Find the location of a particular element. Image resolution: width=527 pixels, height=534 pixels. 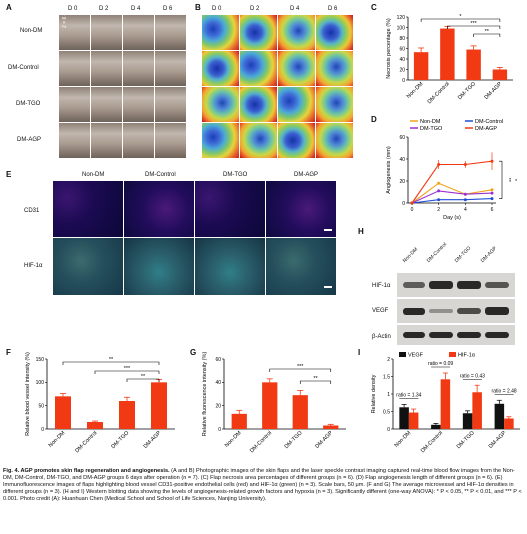

legend-label: Non-DM is located at coordinates (430, 122).